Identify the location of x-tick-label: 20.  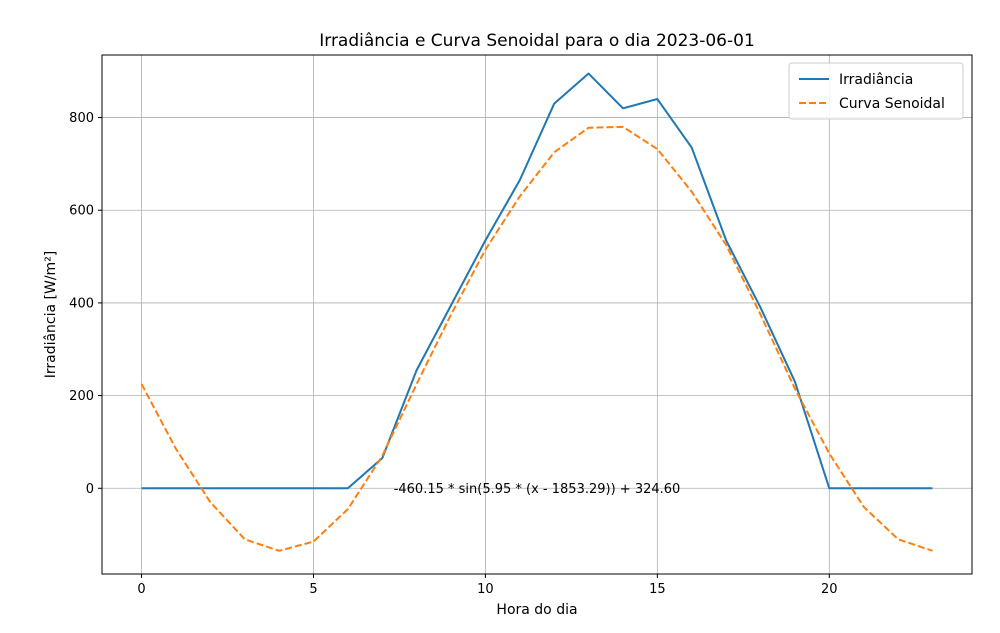
(829, 589).